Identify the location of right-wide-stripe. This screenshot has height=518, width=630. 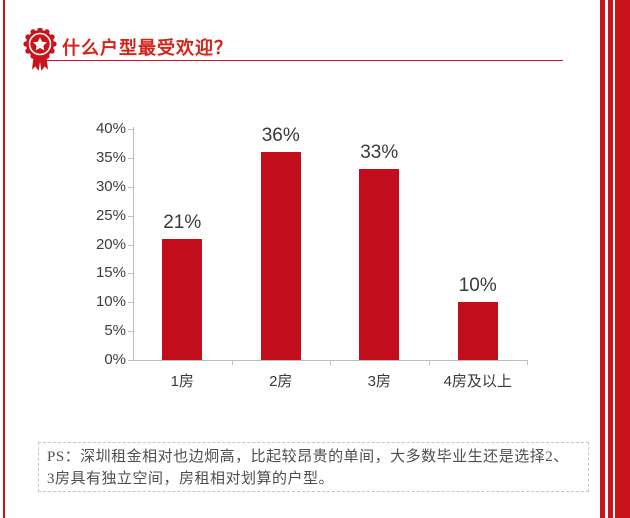
(622, 259).